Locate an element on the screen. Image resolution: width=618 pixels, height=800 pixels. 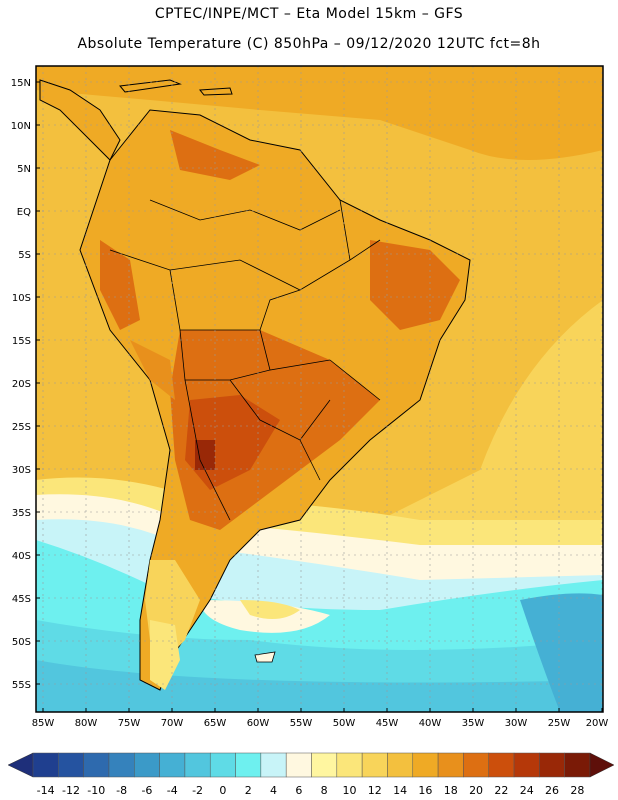
lat-label: 5S is located at coordinates (24, 255).